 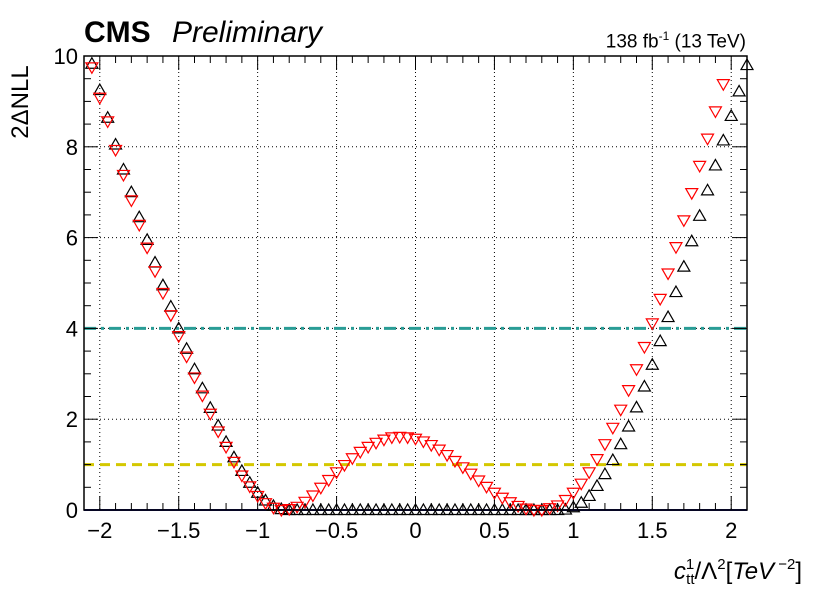 I want to click on x-axis-label-sup1: 1, so click(x=690, y=564).